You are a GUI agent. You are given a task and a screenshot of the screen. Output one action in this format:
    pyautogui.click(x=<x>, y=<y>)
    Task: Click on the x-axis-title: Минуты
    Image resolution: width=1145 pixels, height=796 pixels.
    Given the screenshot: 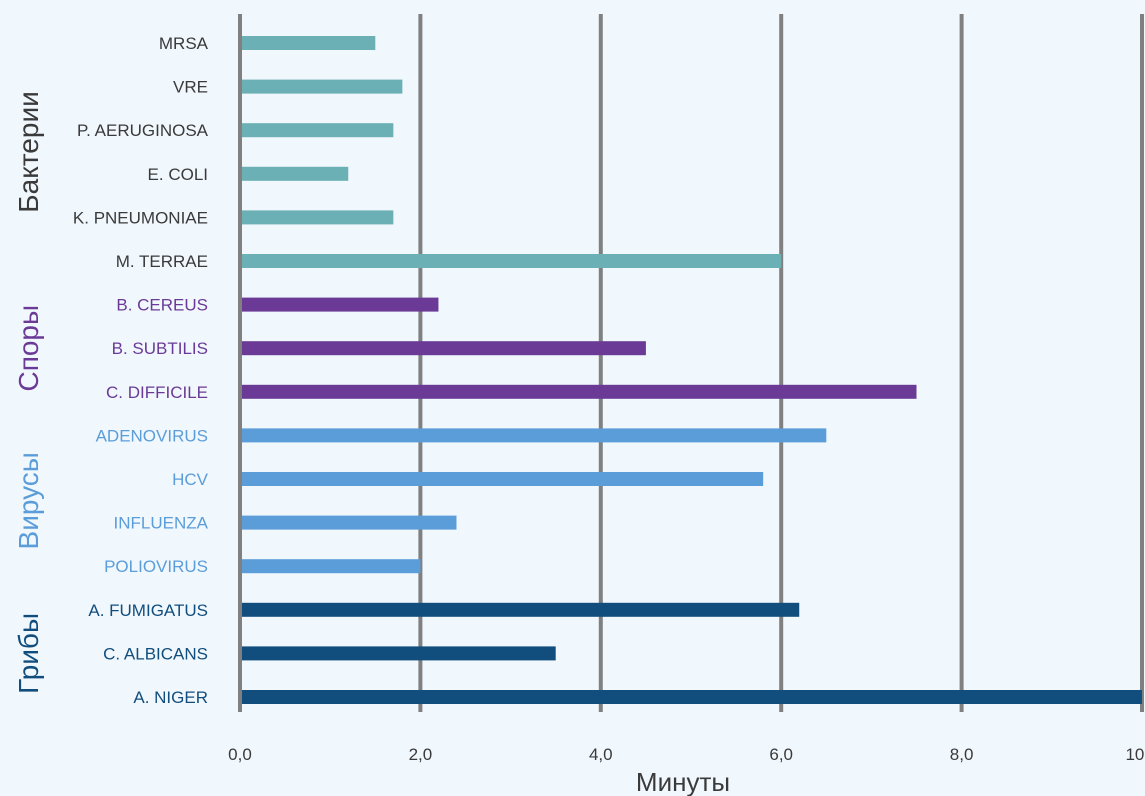 What is the action you would take?
    pyautogui.click(x=683, y=781)
    